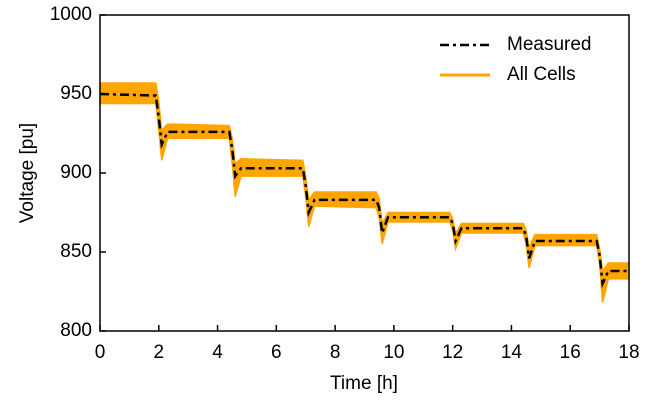 Image resolution: width=657 pixels, height=404 pixels. What do you see at coordinates (393, 352) in the screenshot?
I see `x-tick-label: 10` at bounding box center [393, 352].